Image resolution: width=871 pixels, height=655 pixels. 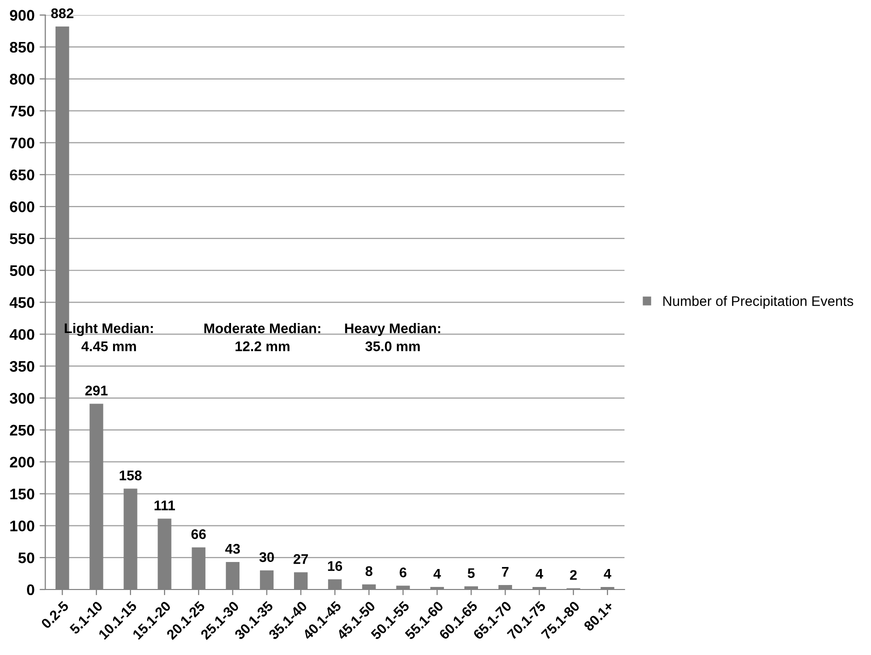 I want to click on y-tick-label: 600, so click(x=22, y=206).